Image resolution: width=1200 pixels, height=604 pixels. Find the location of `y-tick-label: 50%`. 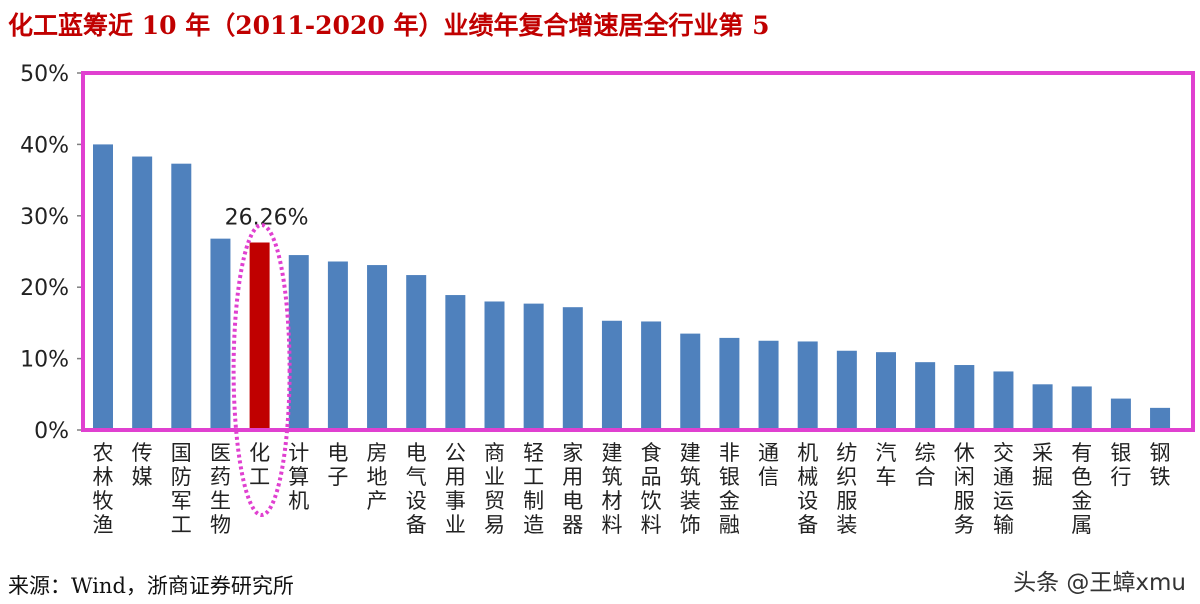

y-tick-label: 50% is located at coordinates (44, 74).